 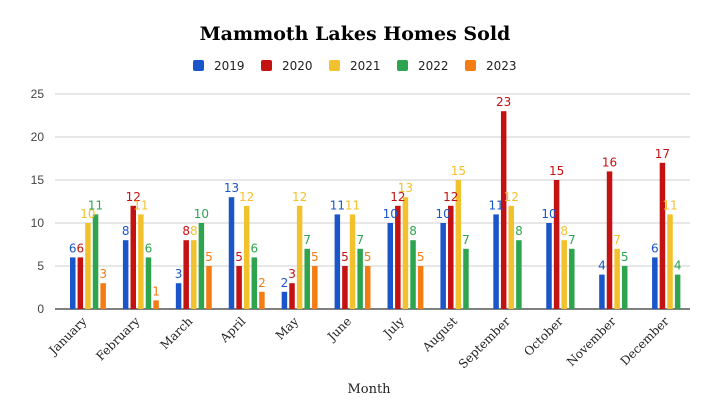 I want to click on y-tick-label: 25, so click(x=38, y=94).